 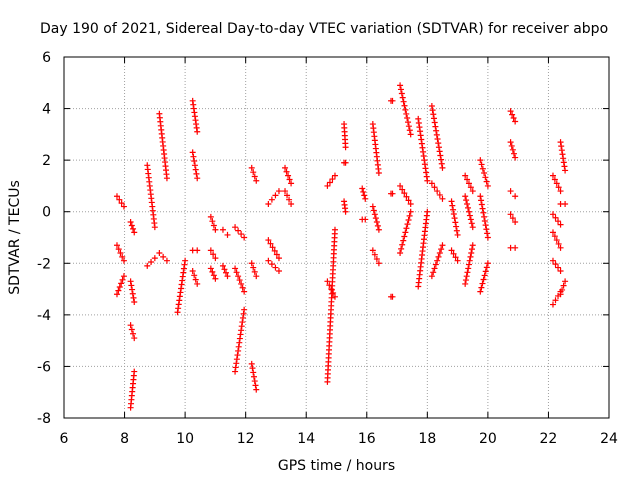 What do you see at coordinates (185, 439) in the screenshot?
I see `x-tick-label: 10` at bounding box center [185, 439].